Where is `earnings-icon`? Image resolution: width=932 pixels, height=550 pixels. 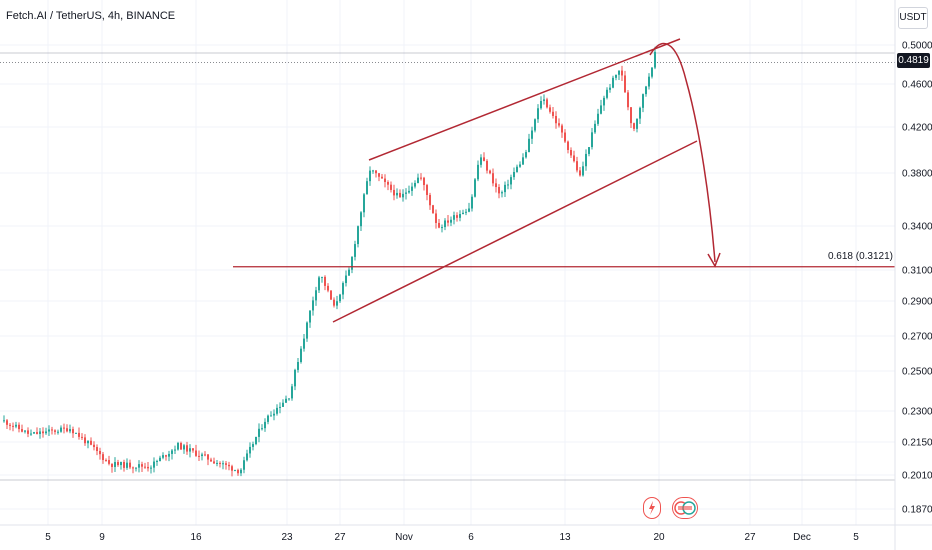 earnings-icon is located at coordinates (685, 508).